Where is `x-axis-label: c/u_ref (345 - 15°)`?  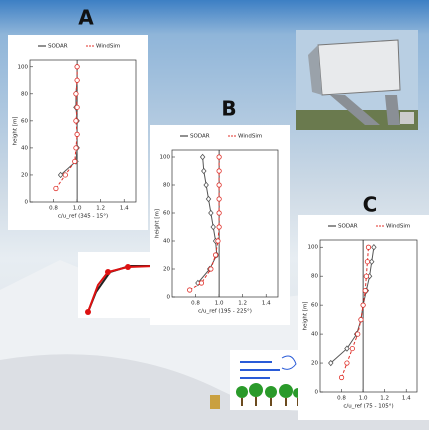 x-axis-label: c/u_ref (345 - 15°) is located at coordinates (83, 217).